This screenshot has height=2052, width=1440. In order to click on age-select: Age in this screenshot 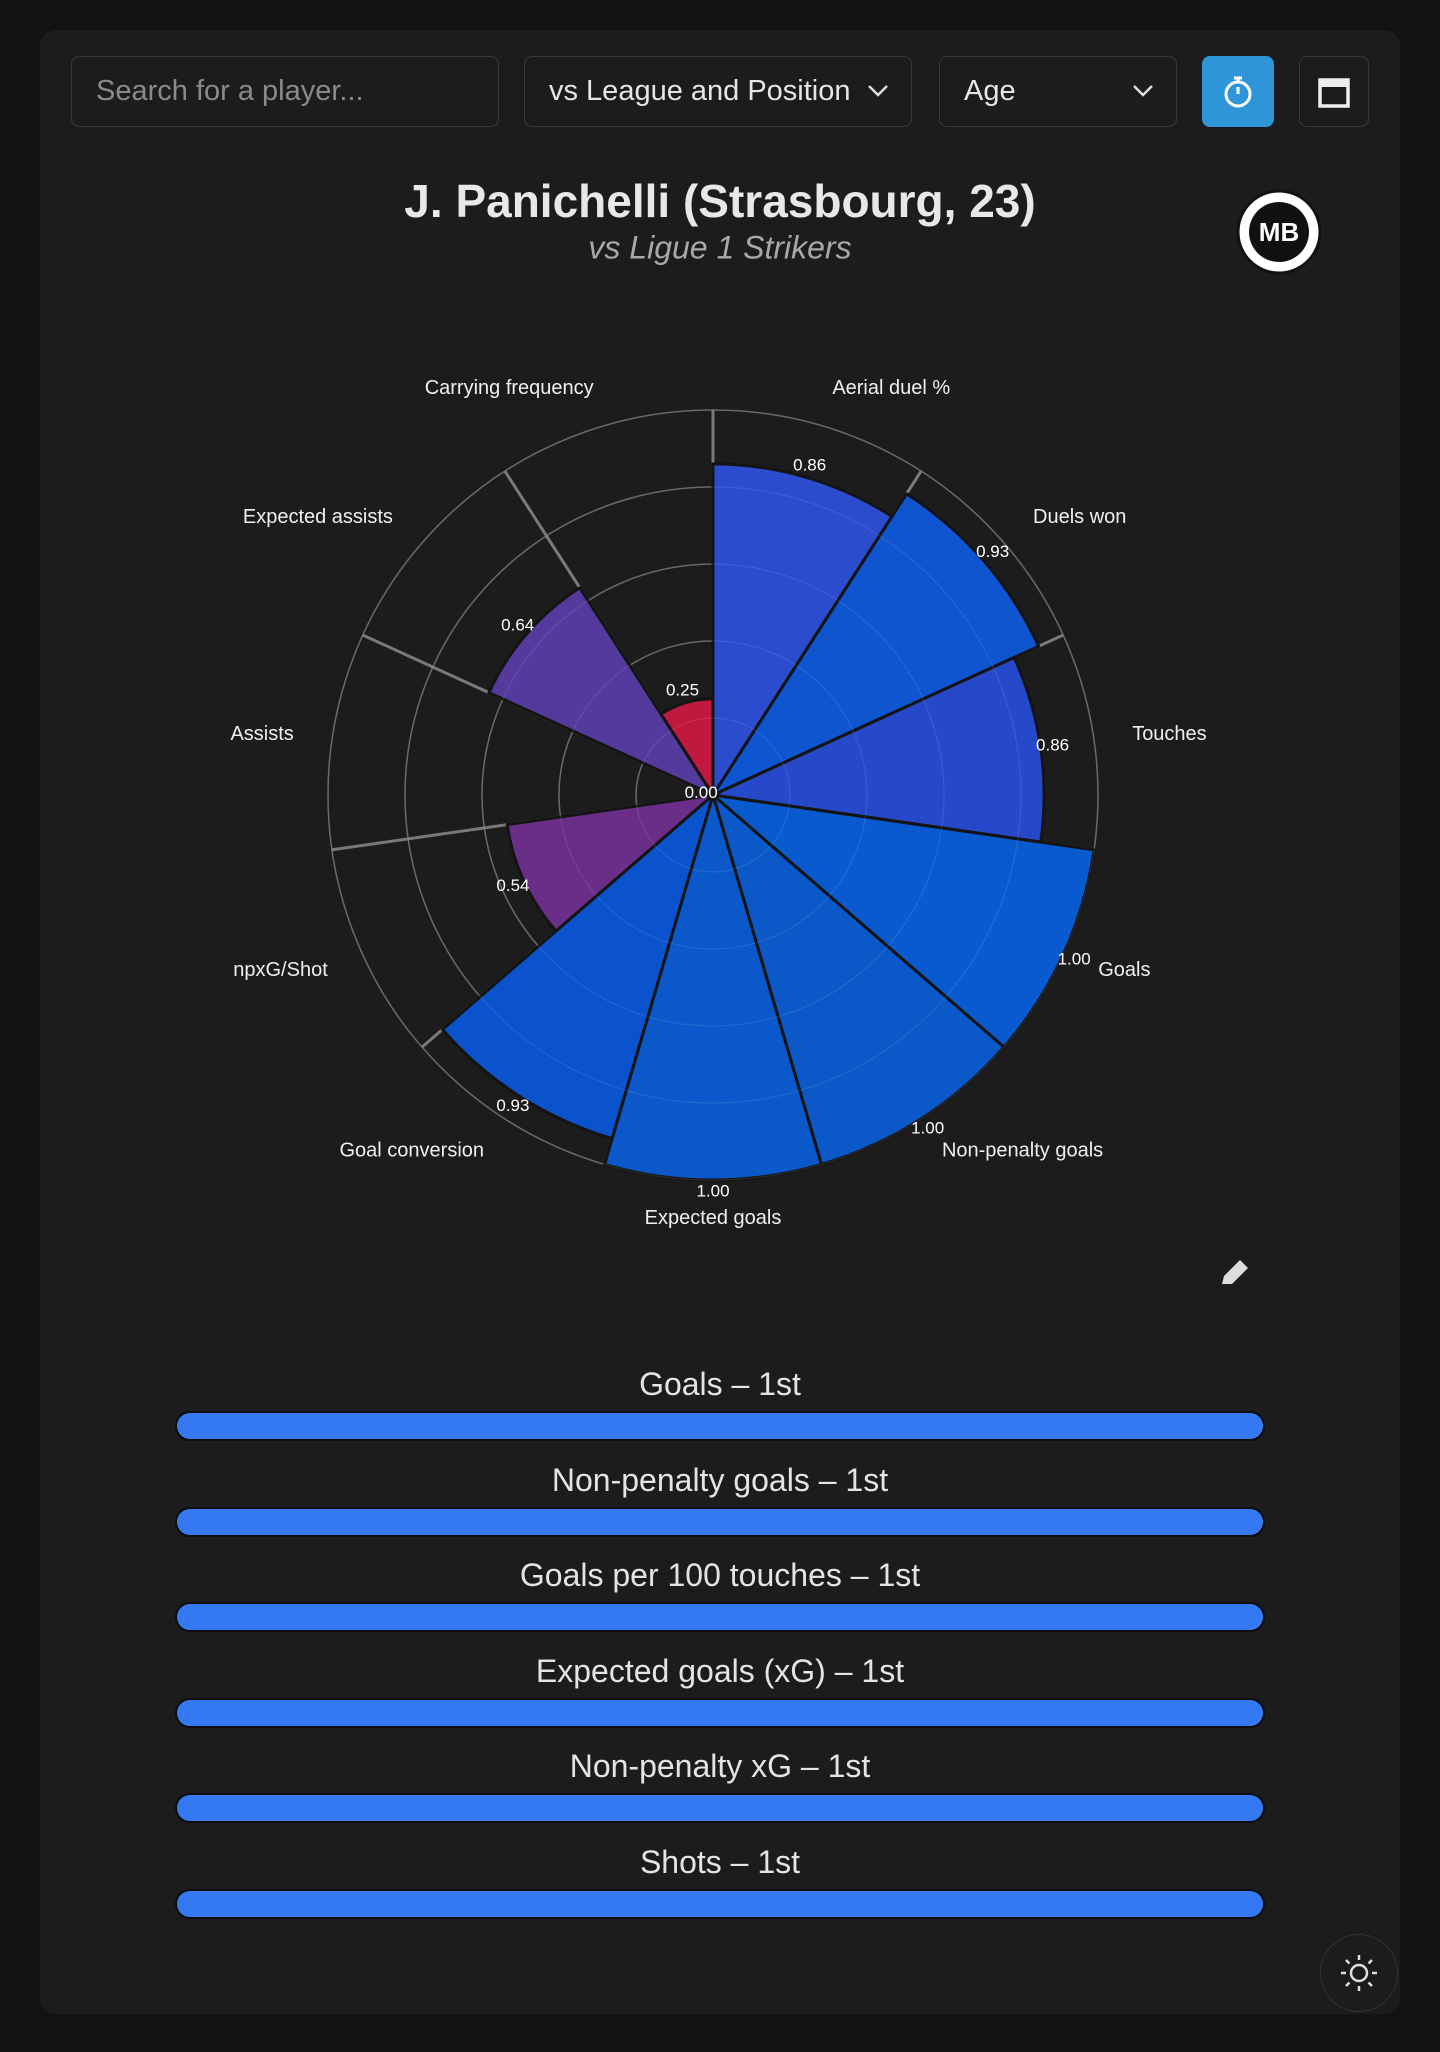, I will do `click(1058, 91)`.